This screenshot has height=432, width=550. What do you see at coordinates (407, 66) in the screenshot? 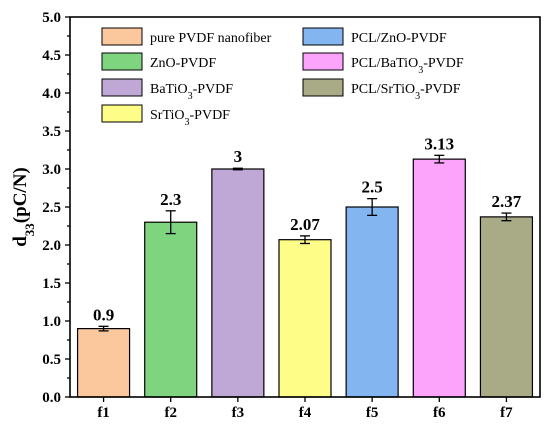
I see `legend-label-4: PCL/BaTiO3-PVDF` at bounding box center [407, 66].